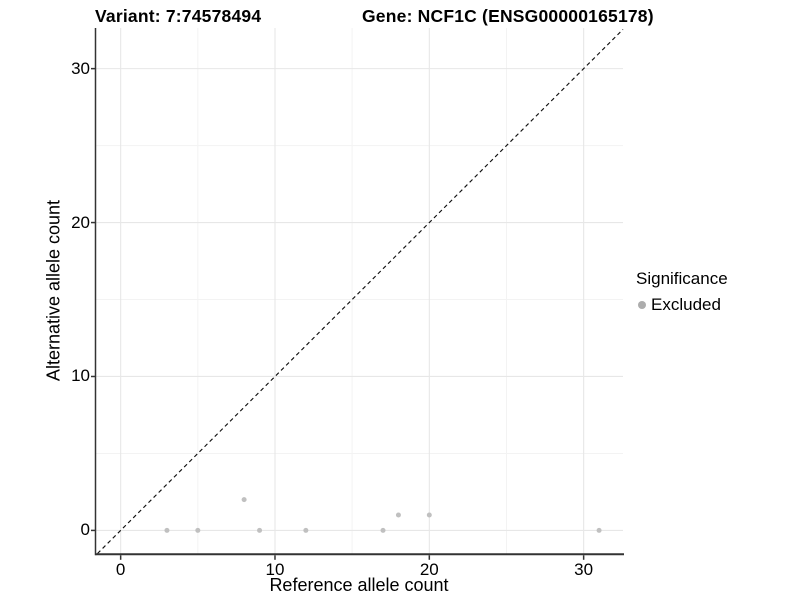 This screenshot has height=600, width=800. Describe the element at coordinates (686, 304) in the screenshot. I see `legend-entry-label: Excluded` at that location.